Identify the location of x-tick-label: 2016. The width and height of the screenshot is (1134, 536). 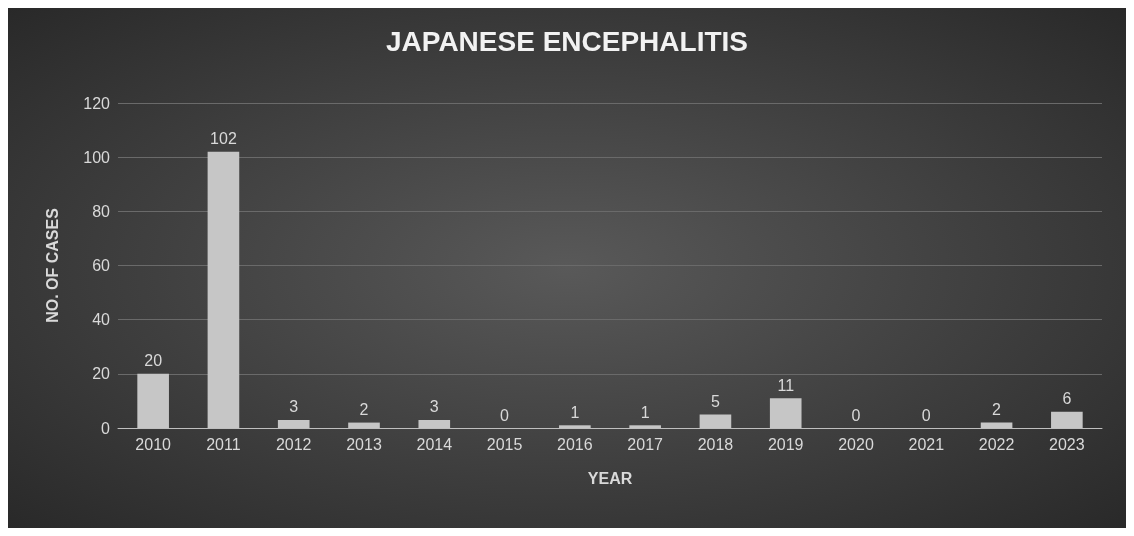
(575, 444).